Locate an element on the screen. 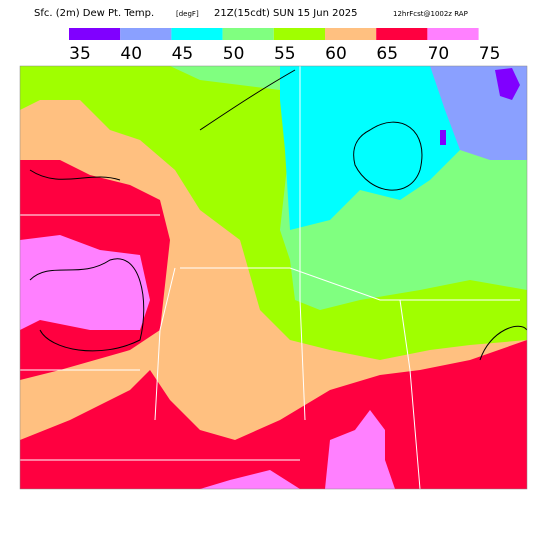 This screenshot has height=548, width=548. title: Sfc. (2m) Dew Pt. Temp. is located at coordinates (94, 13).